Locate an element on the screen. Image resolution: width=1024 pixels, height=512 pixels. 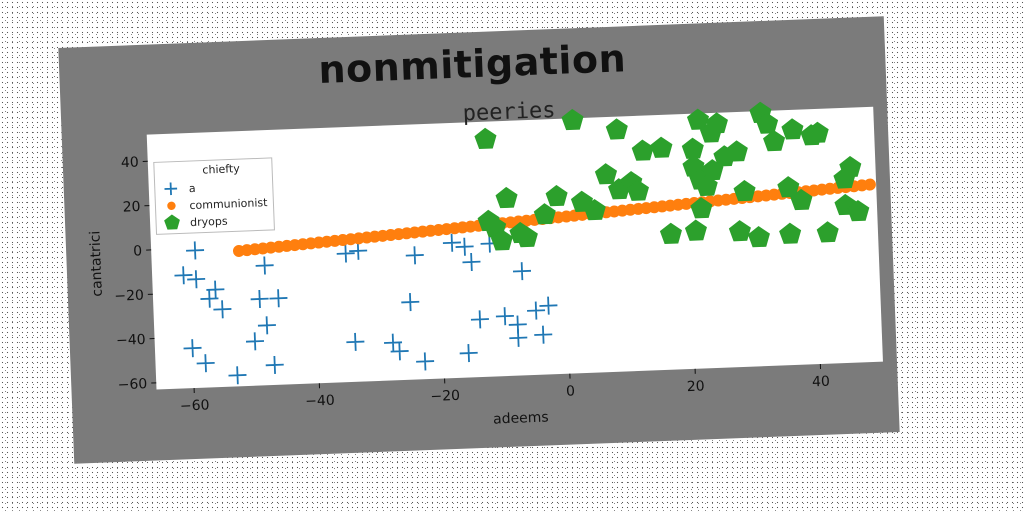
chart-title: peeries is located at coordinates (509, 112).